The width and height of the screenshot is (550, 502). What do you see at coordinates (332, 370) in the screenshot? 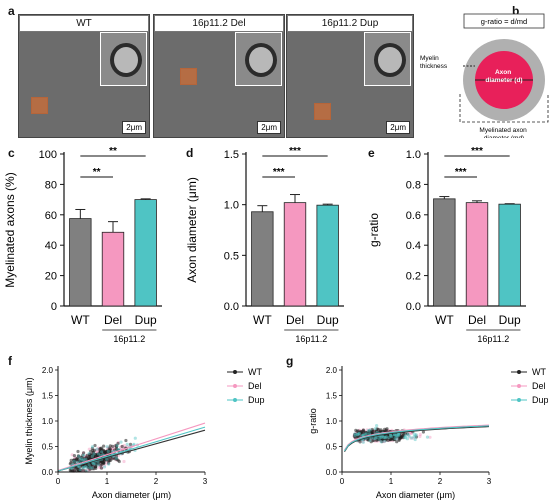
I see `y-tick-label: 2.0` at bounding box center [332, 370].